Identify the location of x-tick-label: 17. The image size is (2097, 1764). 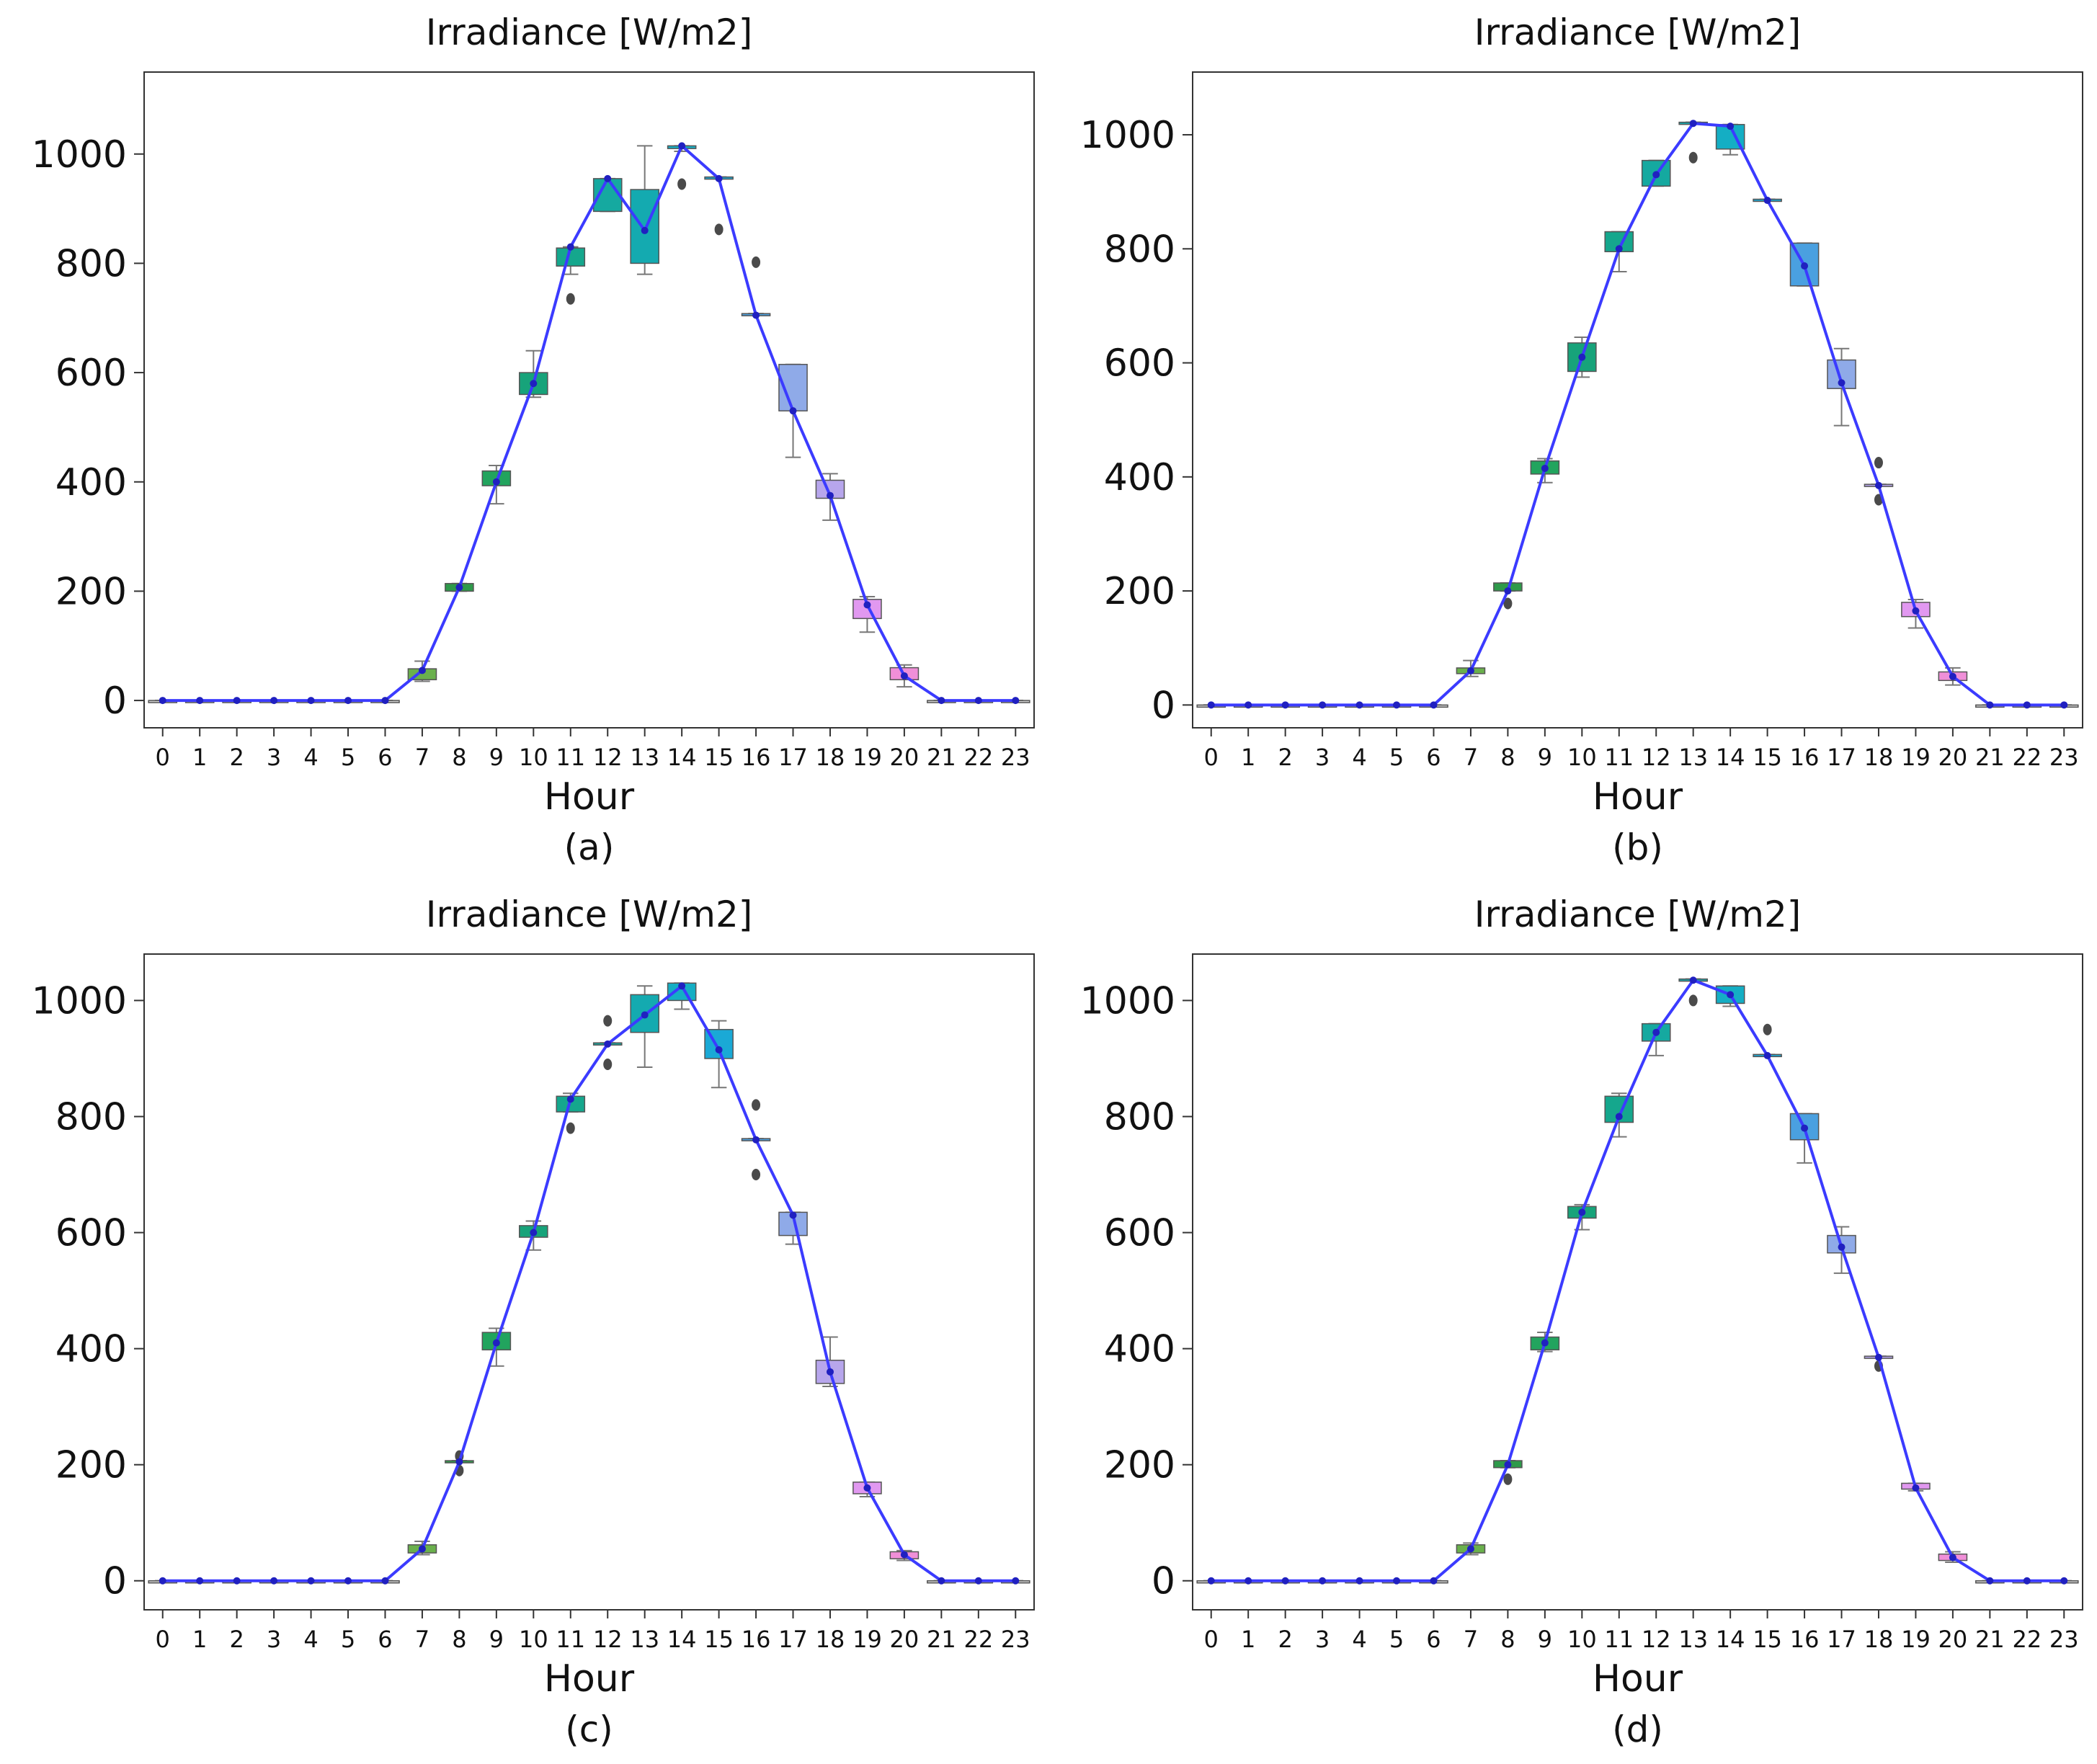
(793, 1639).